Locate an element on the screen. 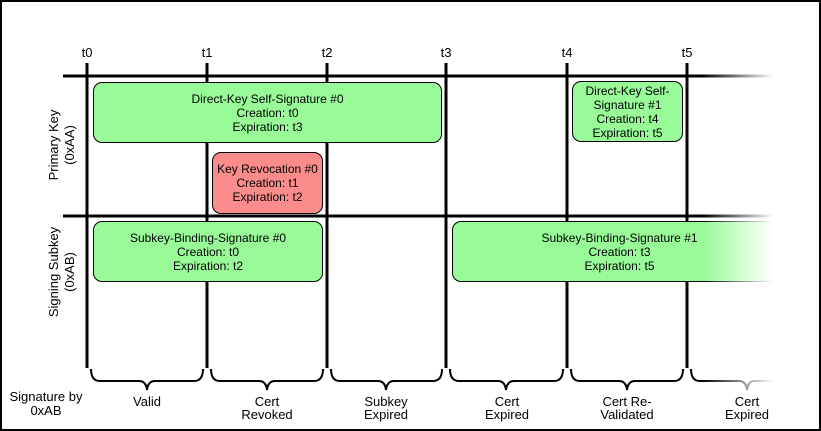 The height and width of the screenshot is (431, 821). box-creation: Creation: t4 is located at coordinates (627, 118).